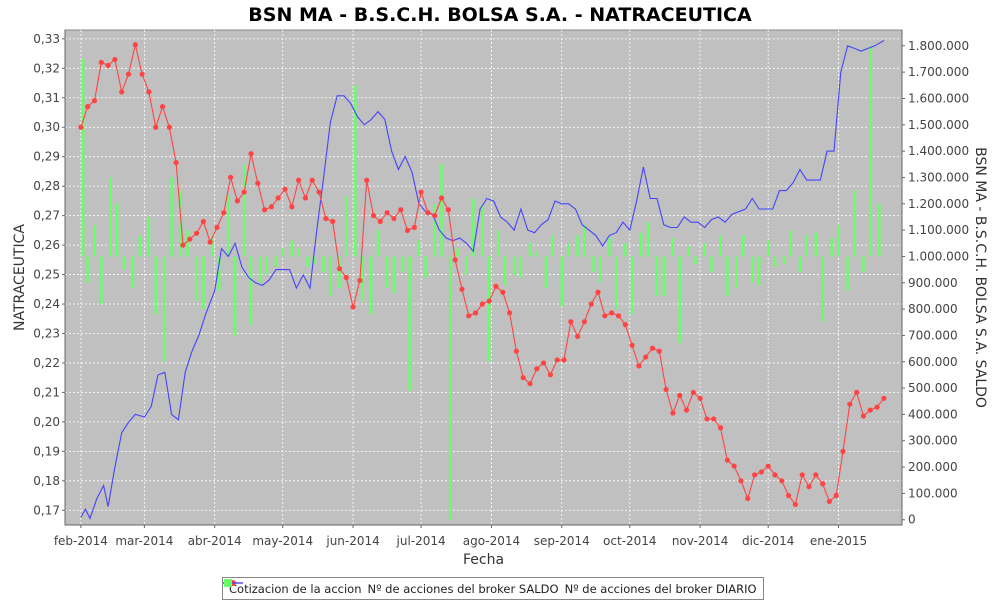  Describe the element at coordinates (933, 467) in the screenshot. I see `tick-label-y-right: 200.000` at that location.